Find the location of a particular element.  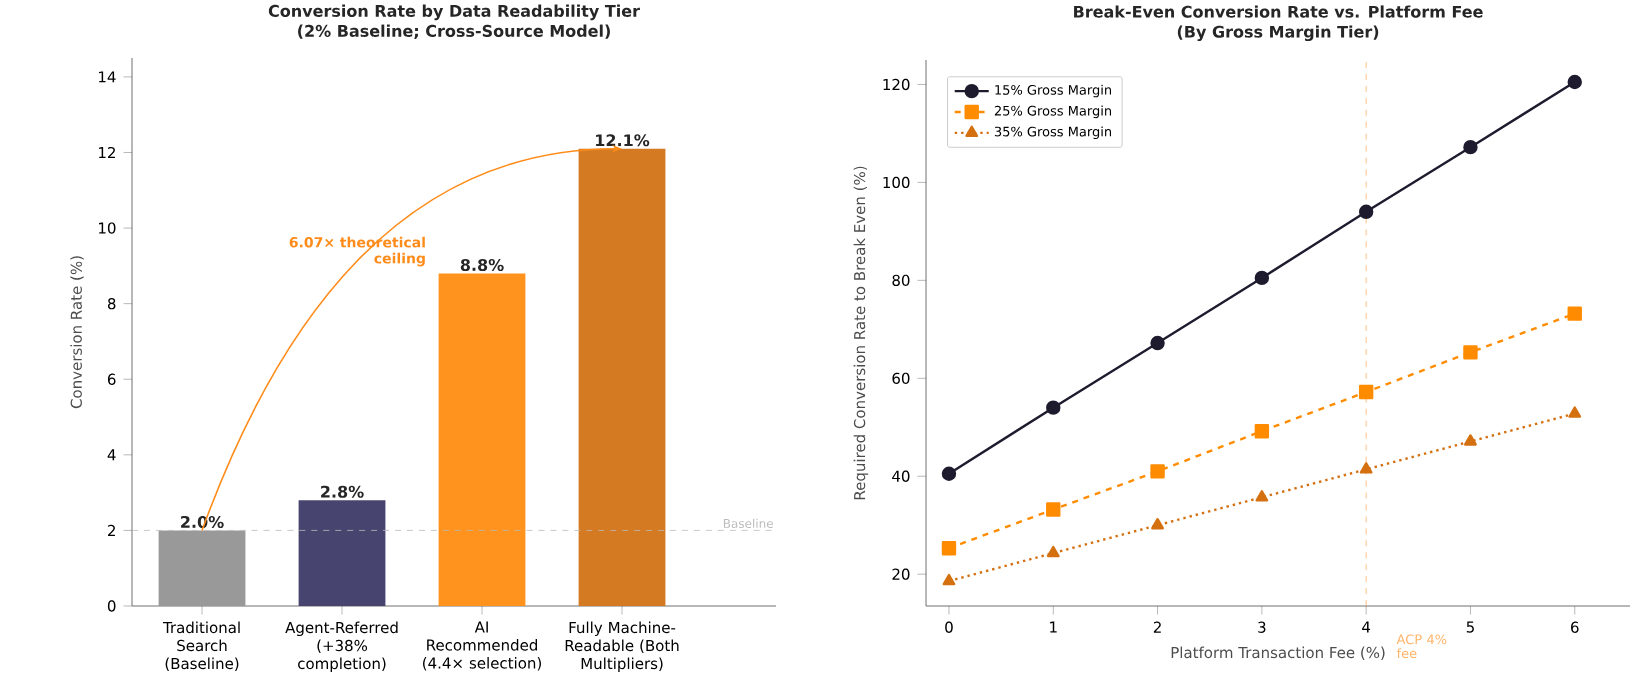

chart-title: Break-Even Conversion Rate vs. Platform Fee is located at coordinates (1278, 11).